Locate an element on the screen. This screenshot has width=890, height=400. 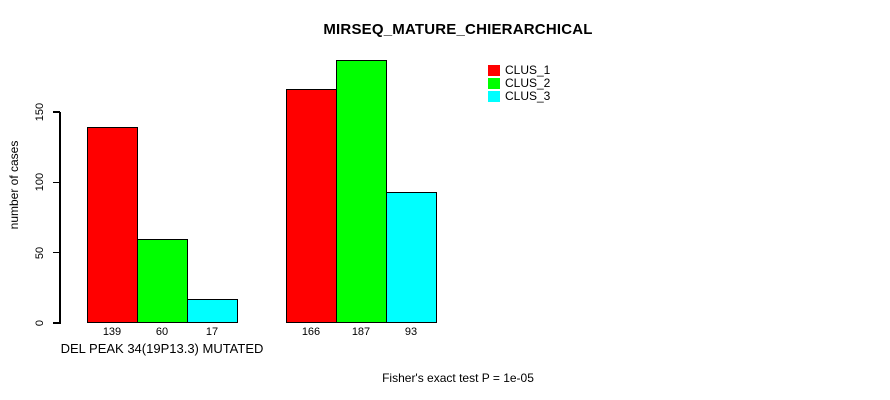
legend-item-clus2: CLUS_2 is located at coordinates (519, 83).